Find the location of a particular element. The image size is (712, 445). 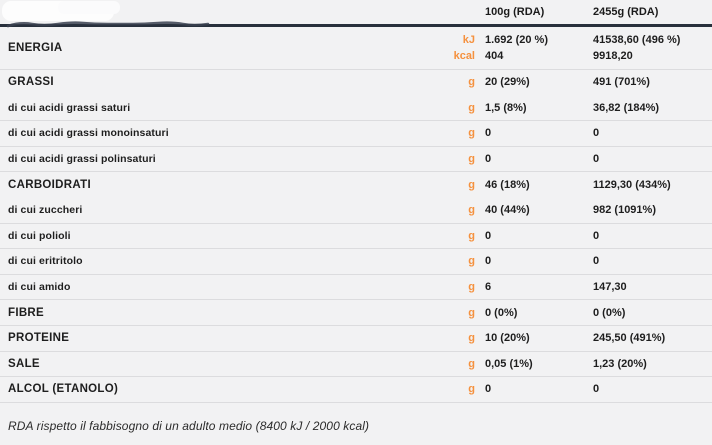

value-line-reference: 9918,20 is located at coordinates (613, 56).